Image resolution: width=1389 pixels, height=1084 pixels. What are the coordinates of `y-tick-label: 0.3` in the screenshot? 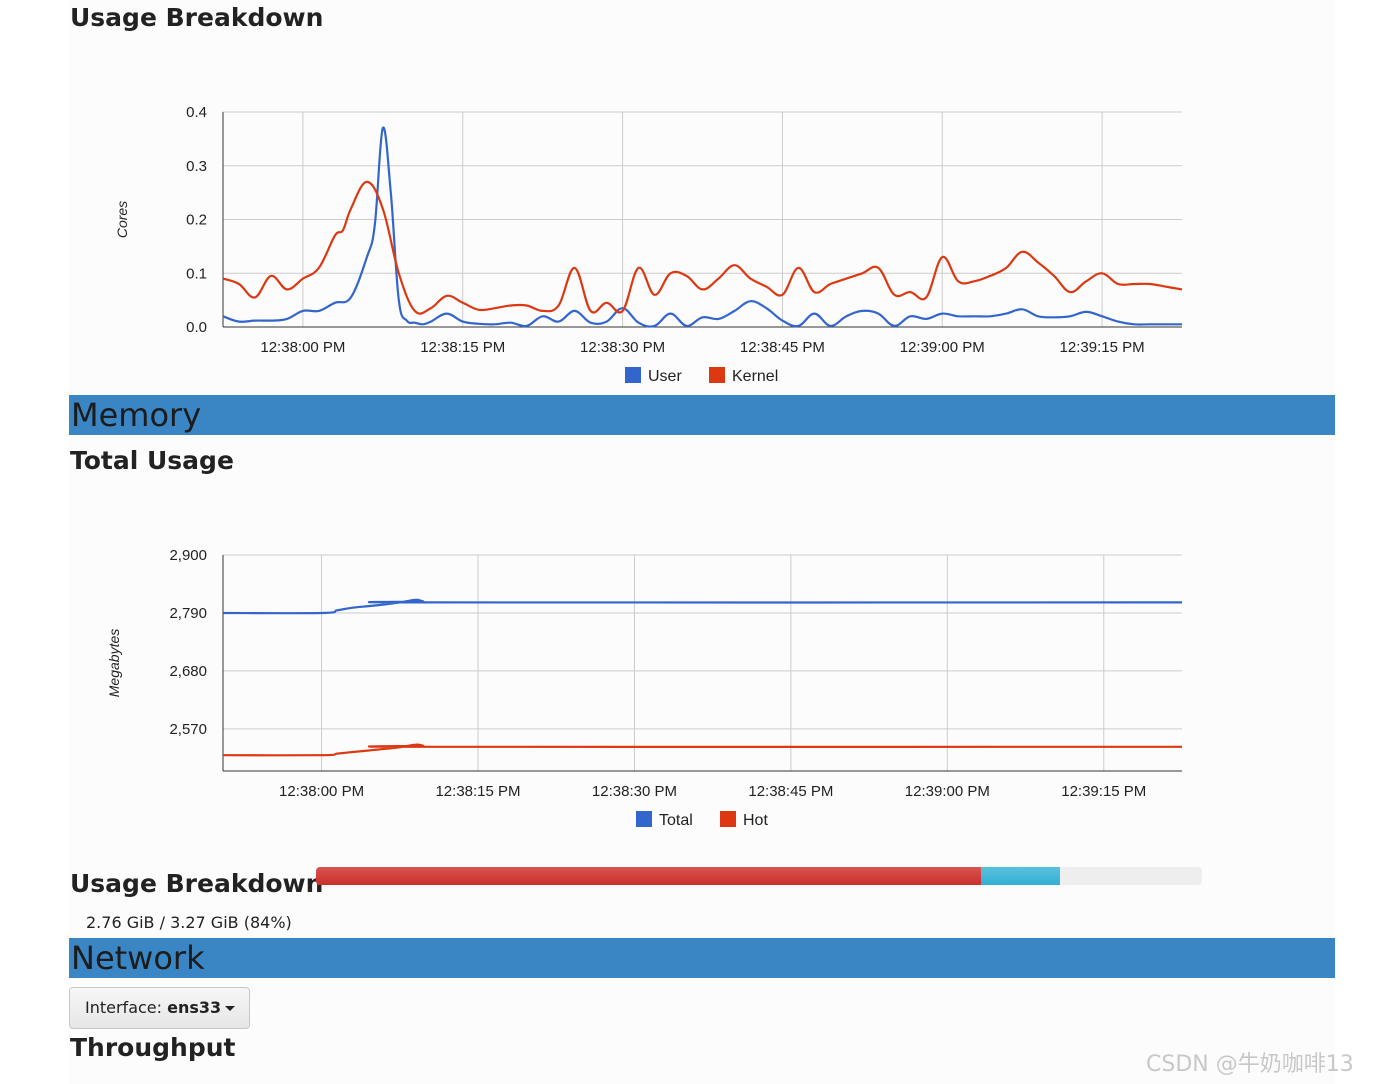 It's located at (196, 166).